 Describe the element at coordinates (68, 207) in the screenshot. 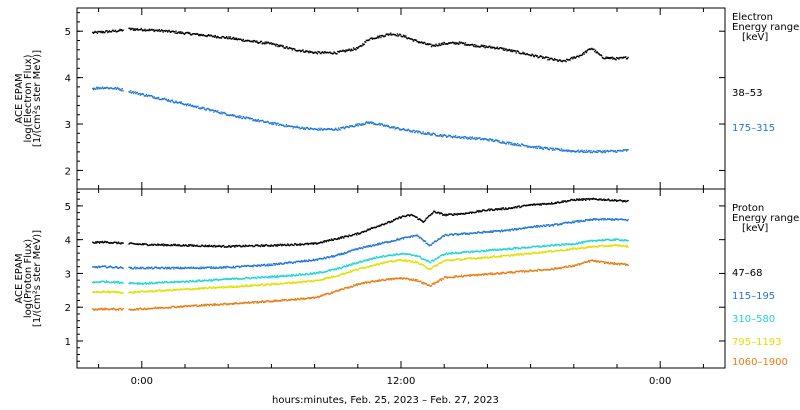

I see `proton-y-tick-label: 5` at that location.